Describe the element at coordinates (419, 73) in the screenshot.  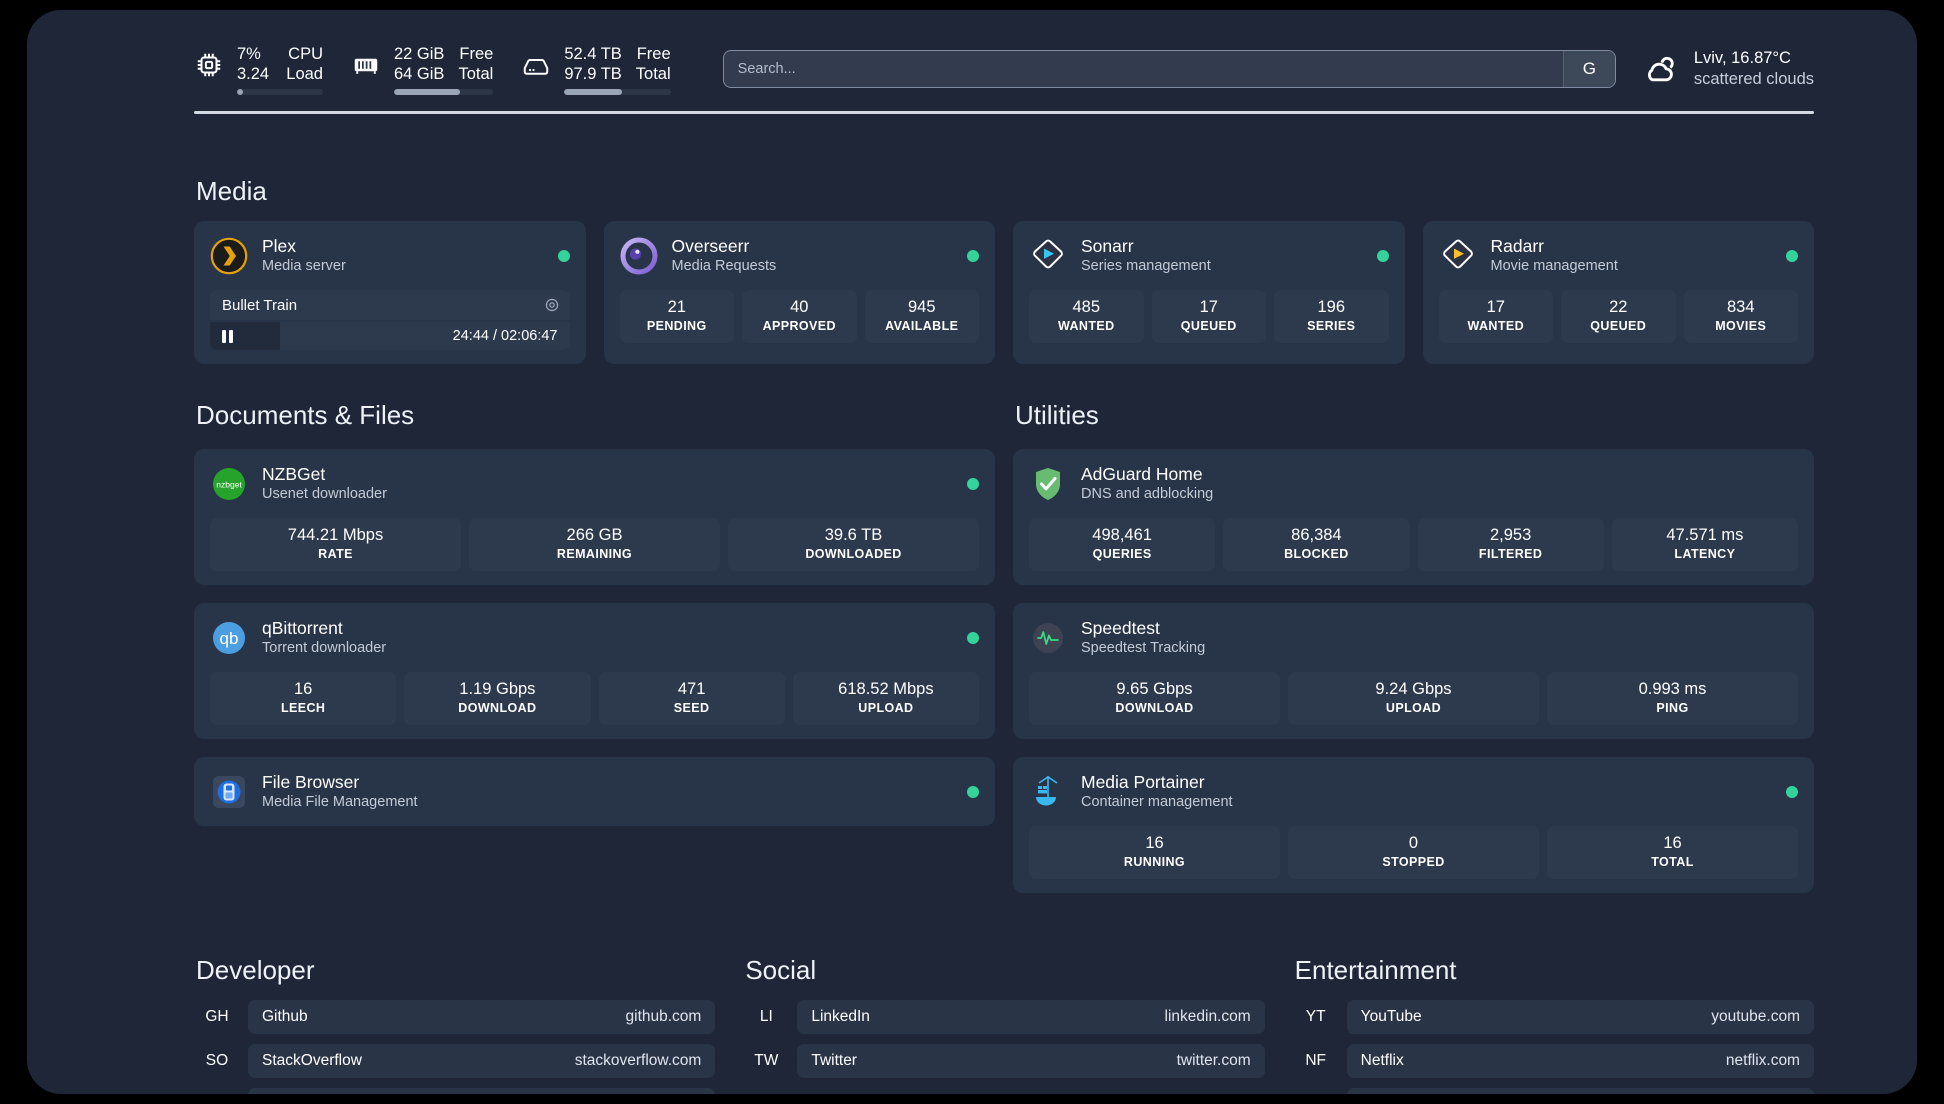
I see `memory-total-value: 64 GiB` at that location.